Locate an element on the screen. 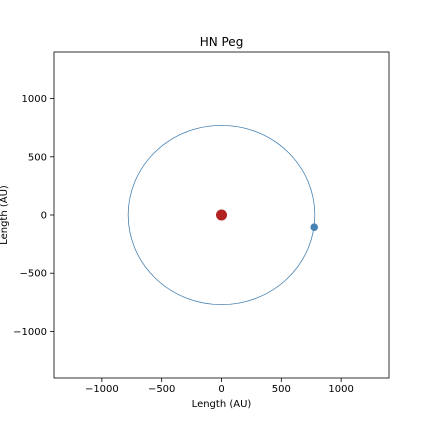  x-axis-label: Length (AU) is located at coordinates (222, 404).